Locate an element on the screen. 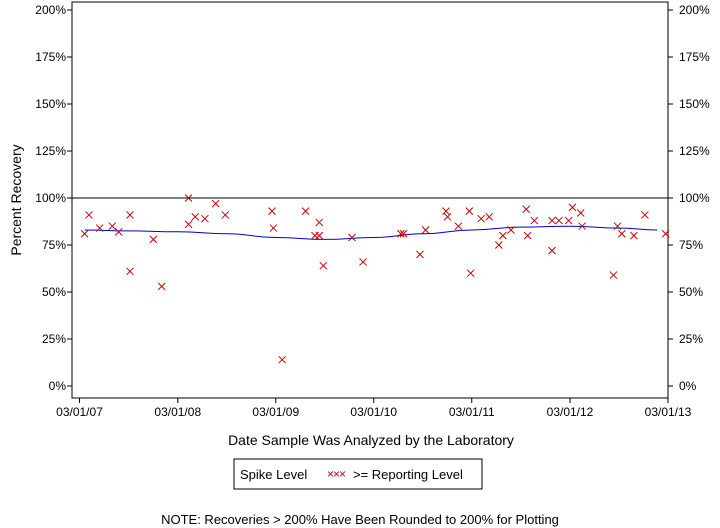  y-tick-label-right: 175% is located at coordinates (694, 57).